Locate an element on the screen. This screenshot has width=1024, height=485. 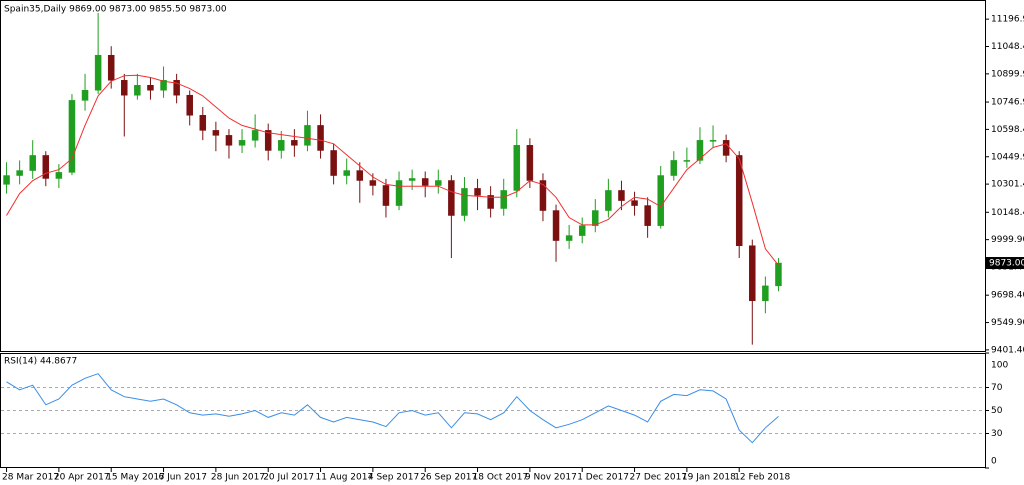
x-tick-label: 4 Sep 2017 is located at coordinates (393, 478).